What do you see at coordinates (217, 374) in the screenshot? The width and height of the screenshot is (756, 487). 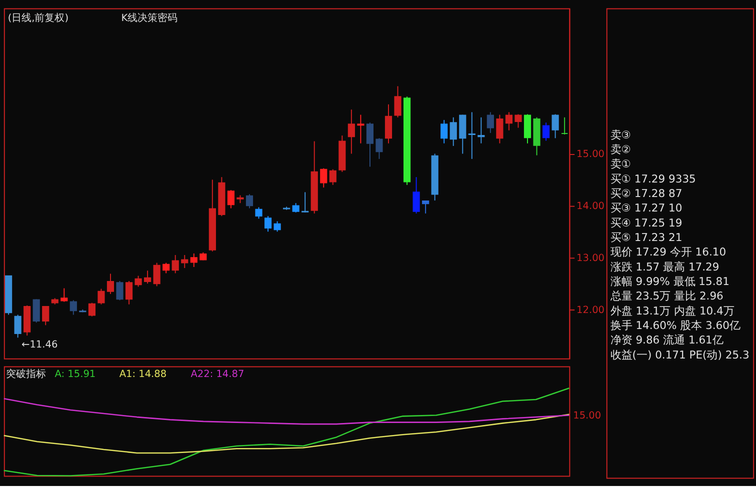 I see `text: A22: 14.87` at bounding box center [217, 374].